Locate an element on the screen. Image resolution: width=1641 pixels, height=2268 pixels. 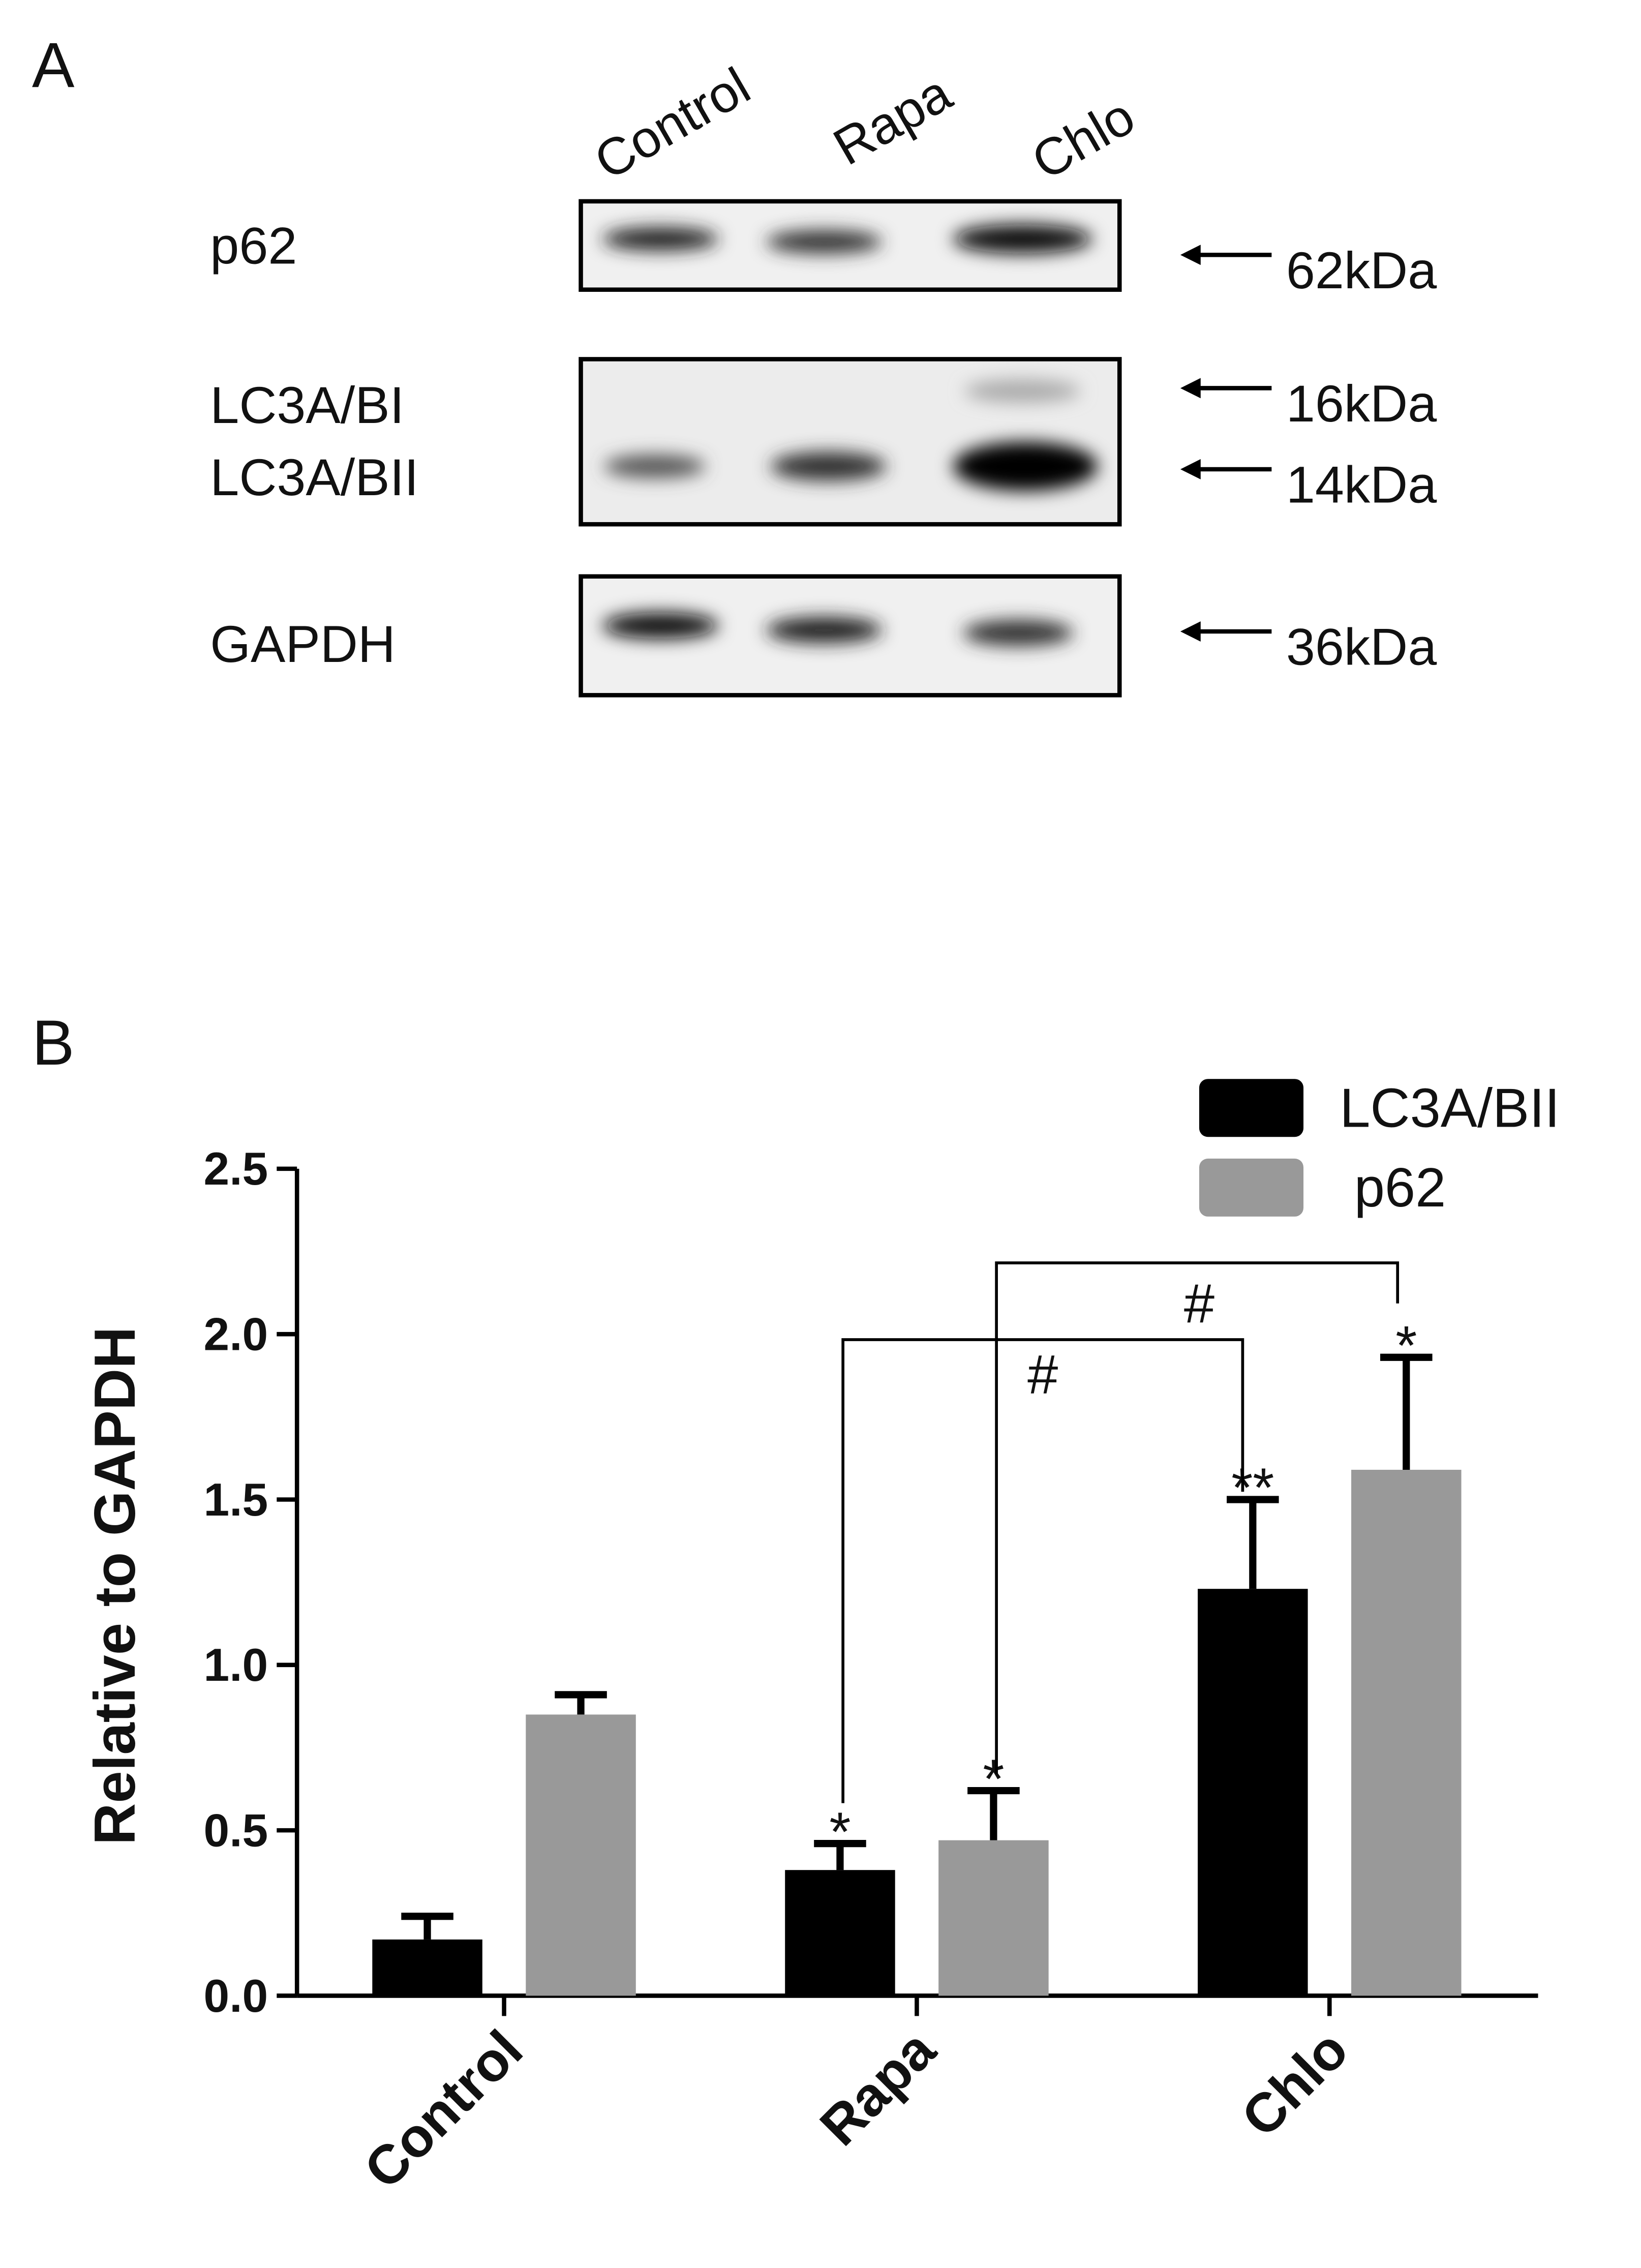
protein-label: p62 is located at coordinates (253, 245).